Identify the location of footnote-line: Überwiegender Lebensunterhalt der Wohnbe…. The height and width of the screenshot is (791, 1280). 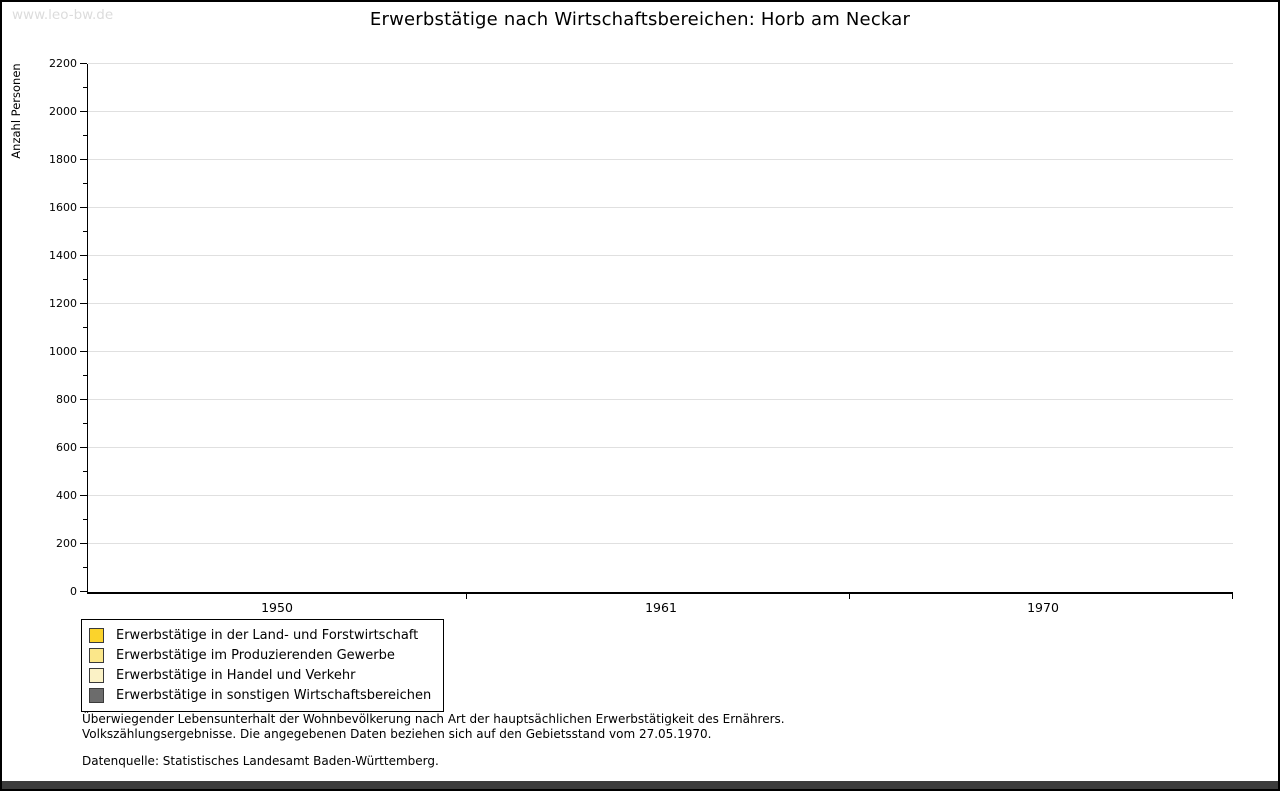
(433, 719).